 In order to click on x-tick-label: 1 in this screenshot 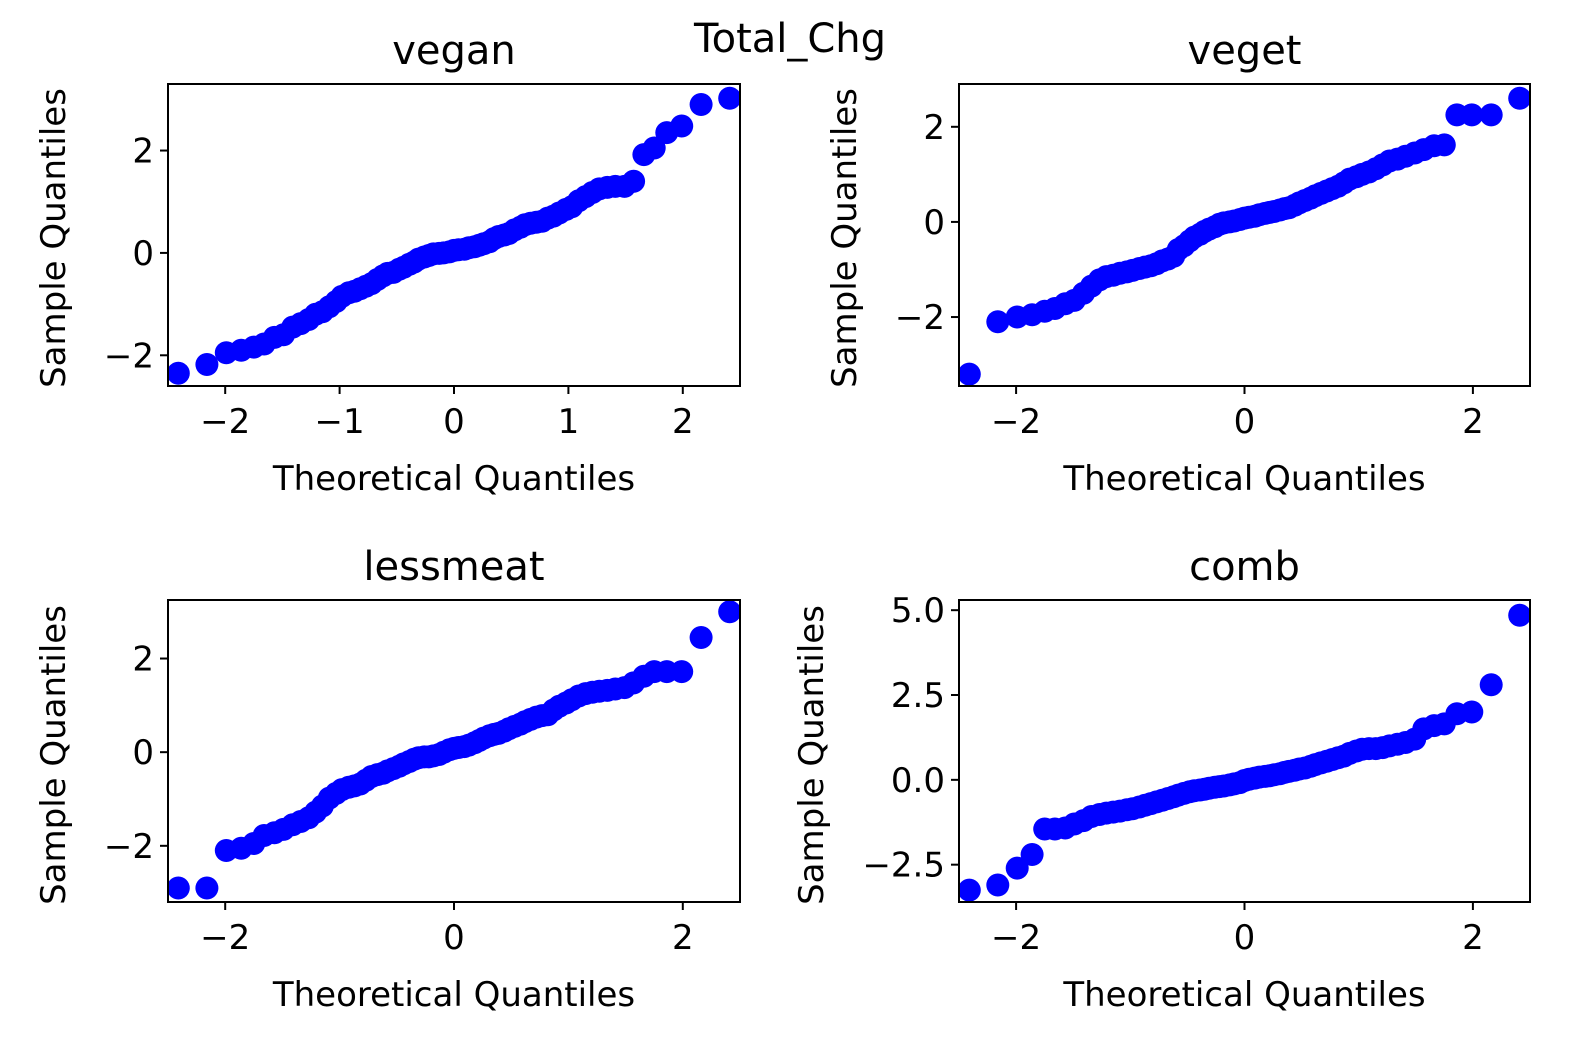, I will do `click(569, 422)`.